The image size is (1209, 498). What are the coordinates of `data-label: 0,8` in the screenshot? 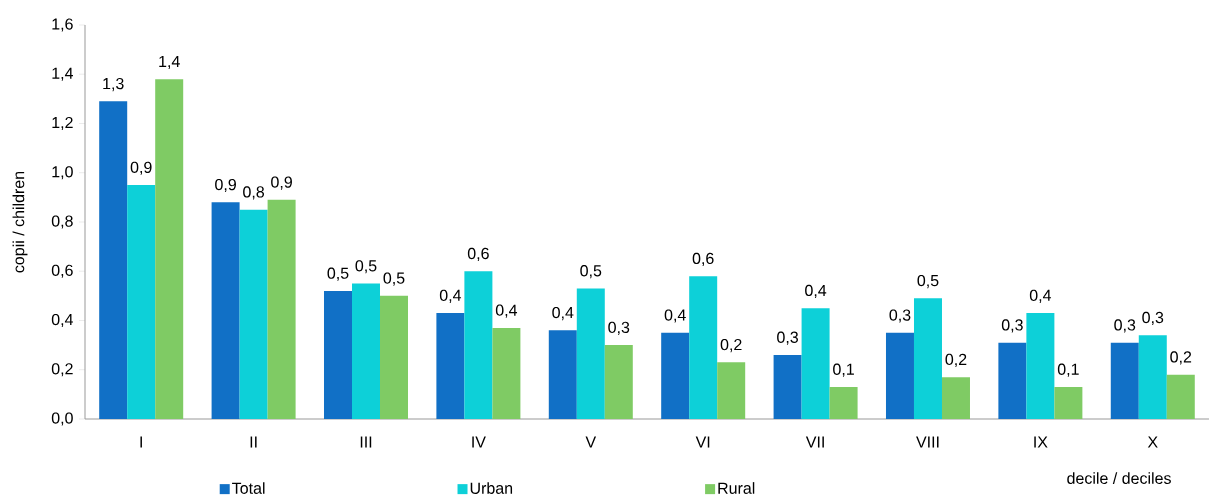 It's located at (254, 193).